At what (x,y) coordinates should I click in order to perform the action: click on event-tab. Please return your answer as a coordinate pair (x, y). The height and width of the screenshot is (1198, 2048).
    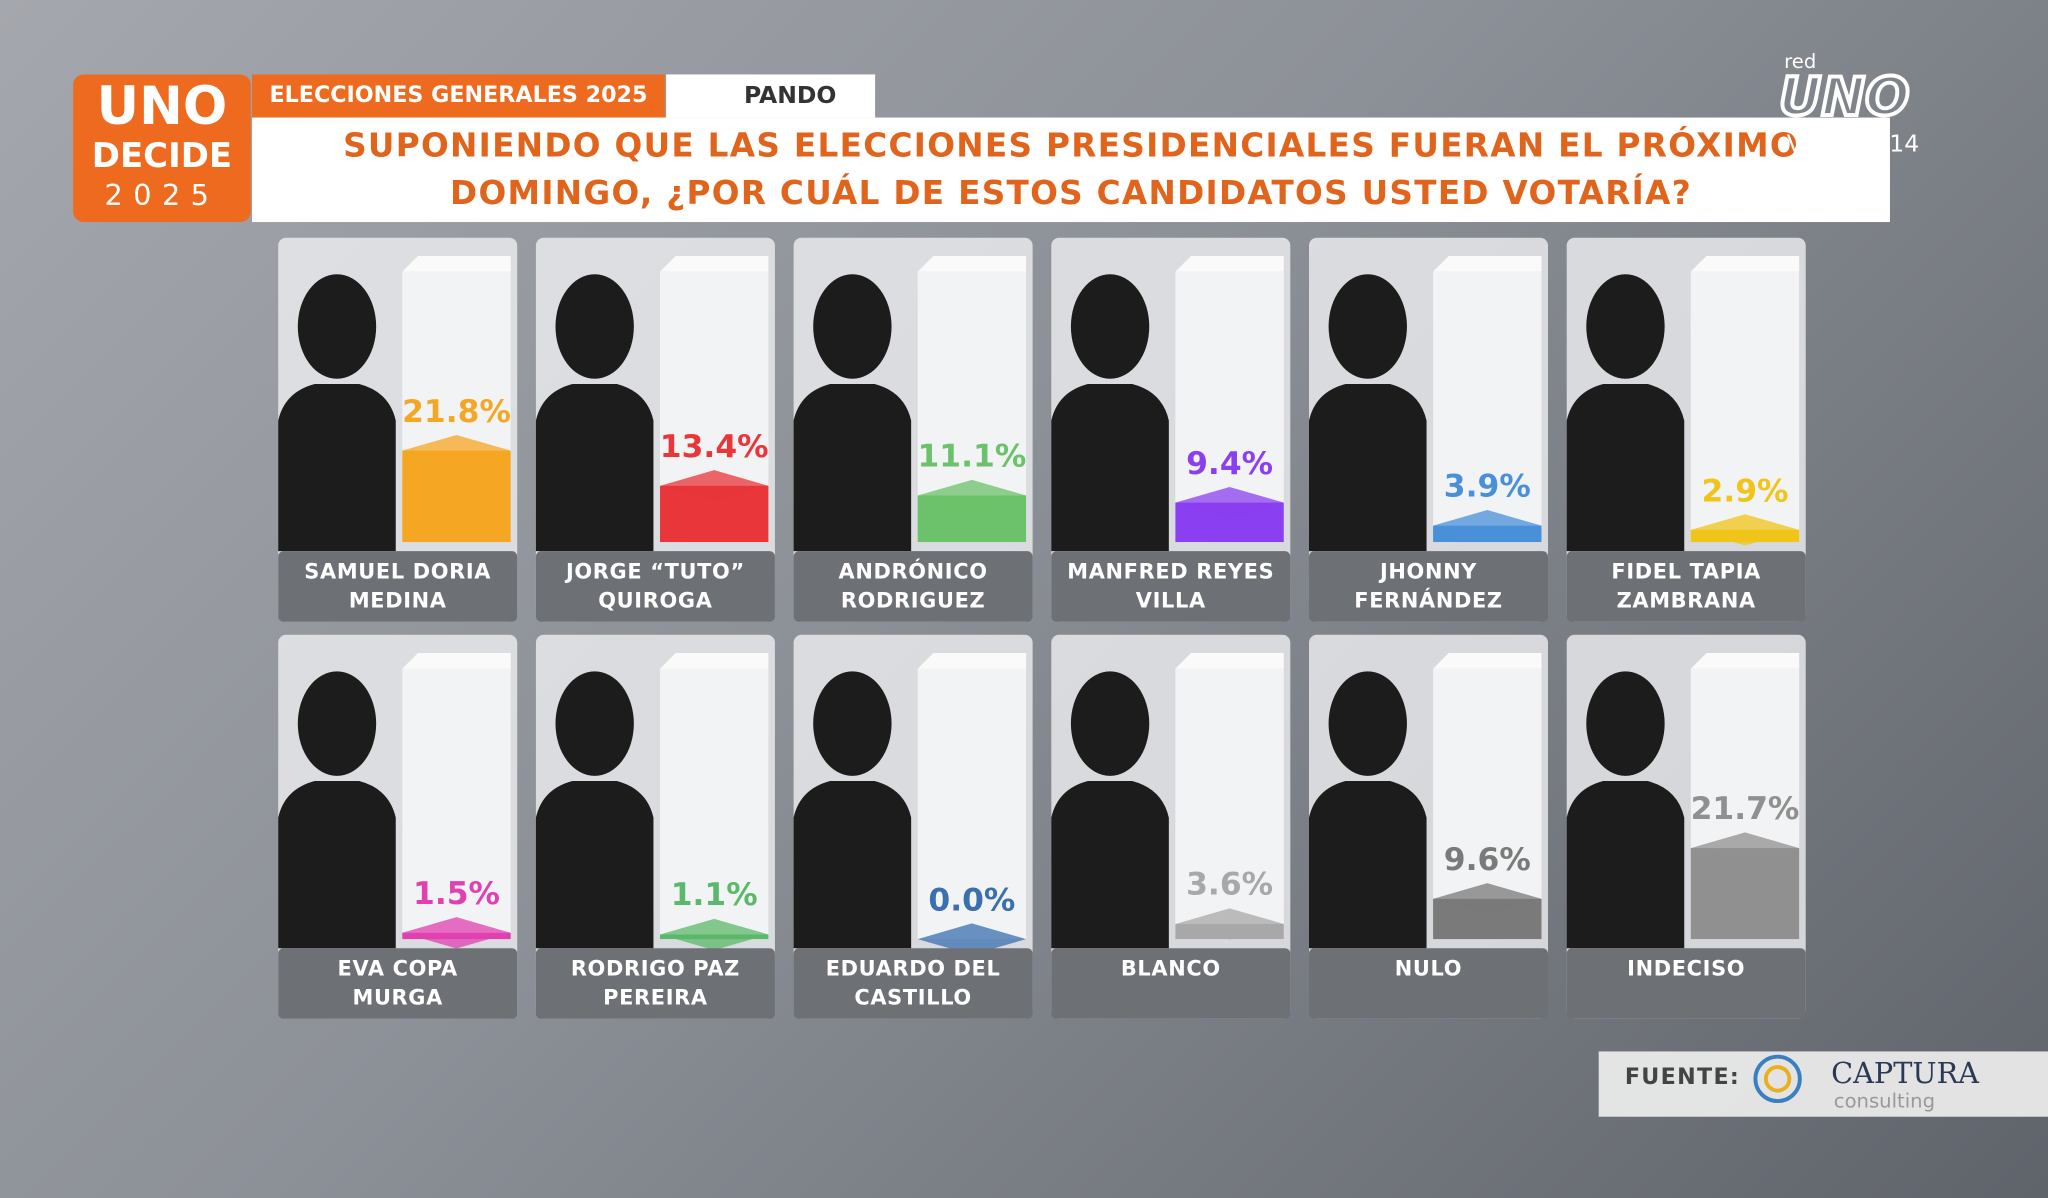
    Looking at the image, I should click on (458, 96).